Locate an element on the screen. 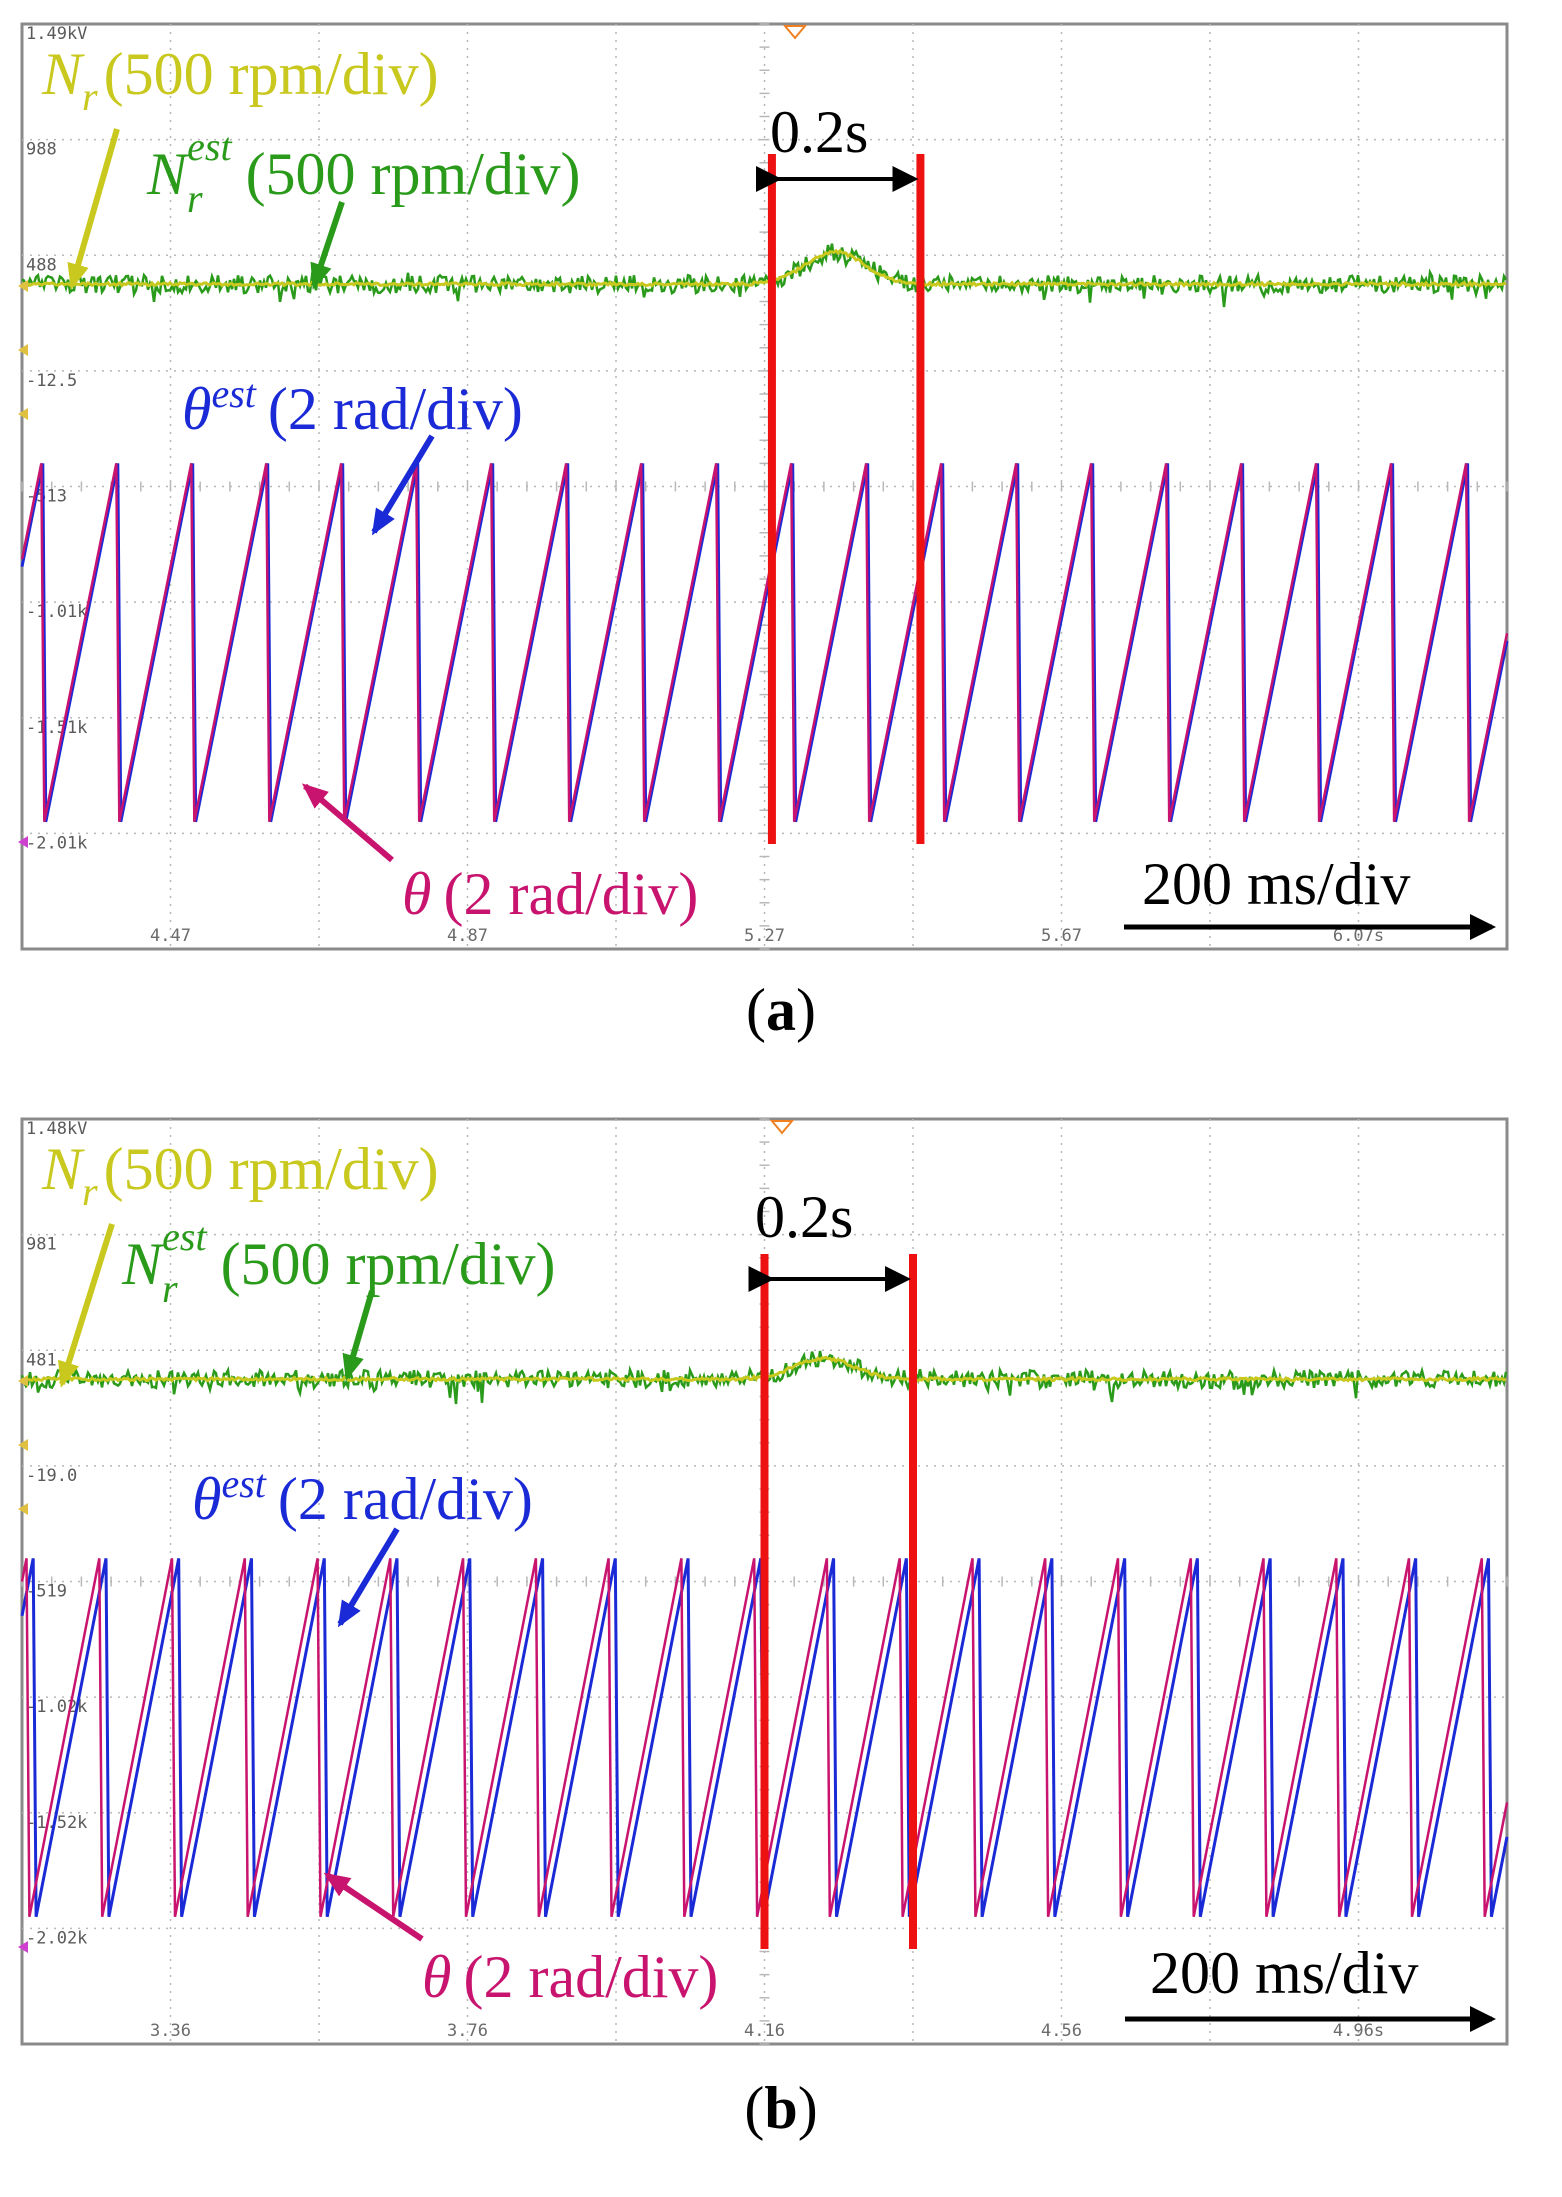  x-tick-label: 4.47 is located at coordinates (170, 936).